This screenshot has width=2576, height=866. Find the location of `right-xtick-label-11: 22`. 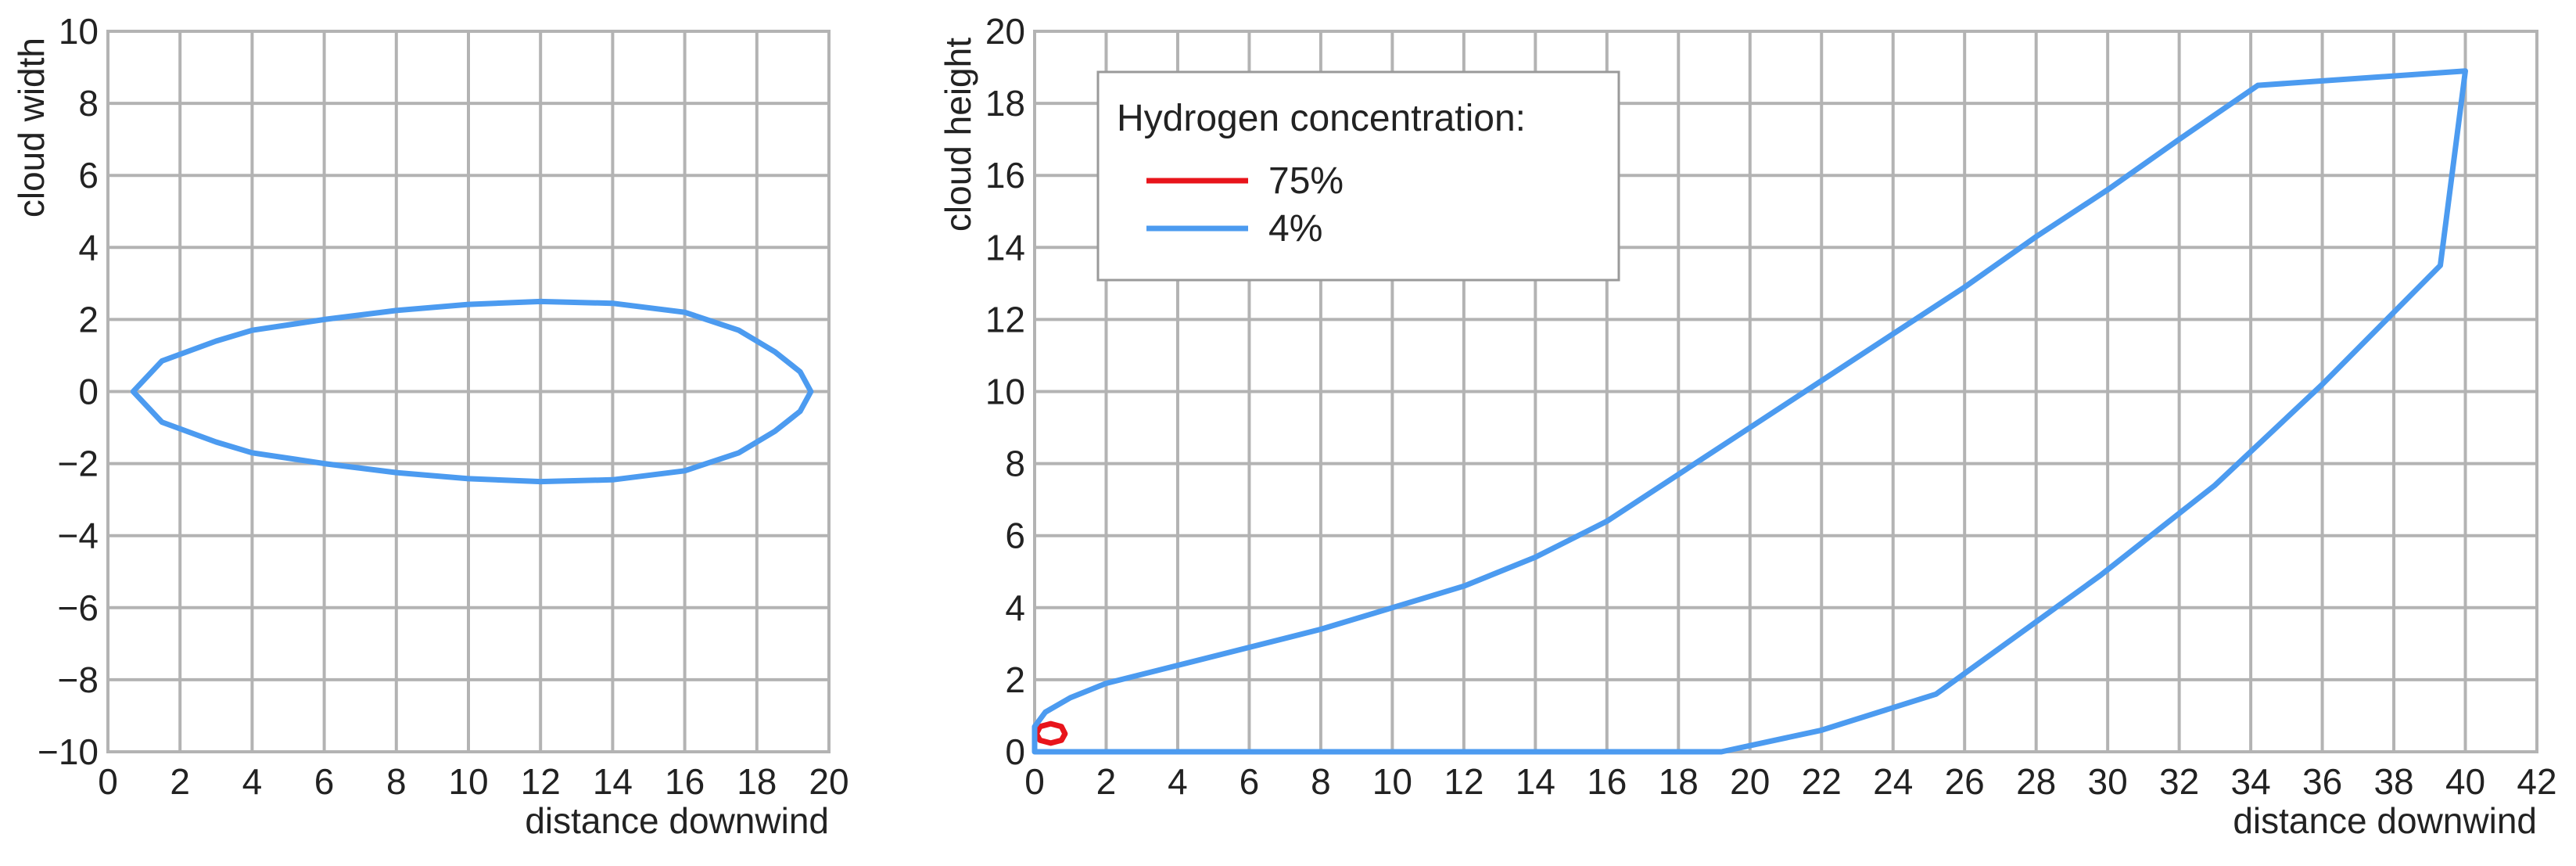

right-xtick-label-11: 22 is located at coordinates (1822, 781).